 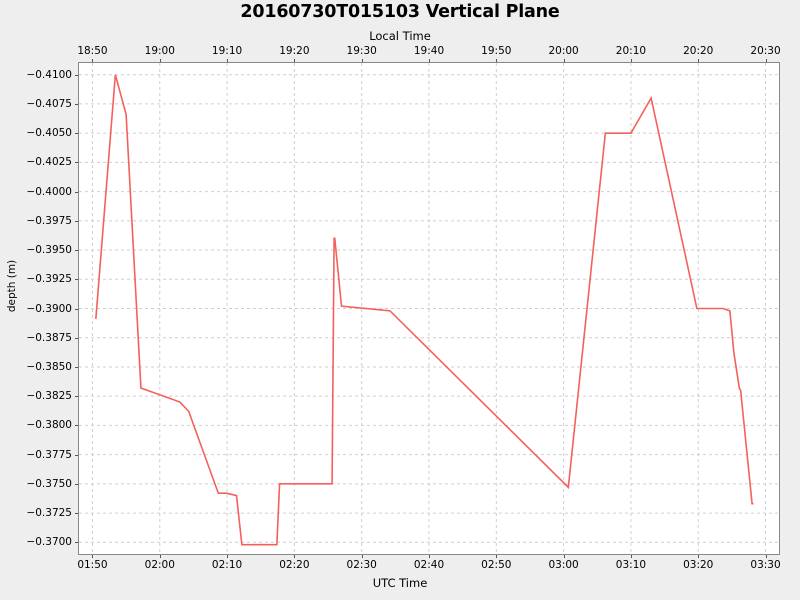 I want to click on top-axis-tick-label: 19:50, so click(x=496, y=51).